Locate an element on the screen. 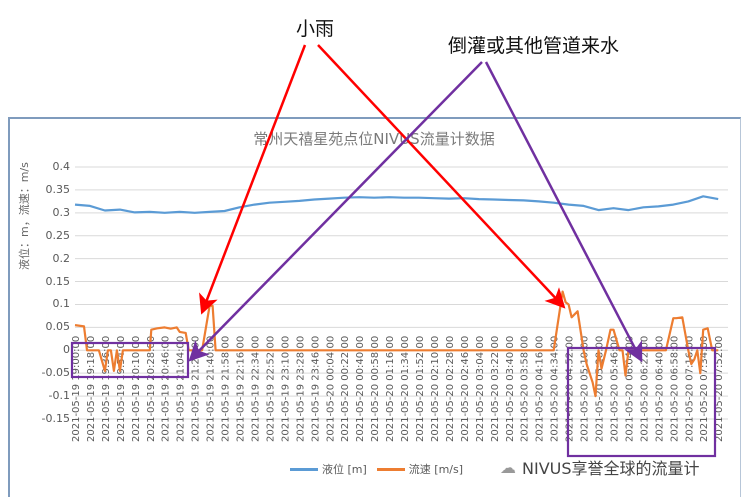 This screenshot has height=497, width=748. x-tick-label: 2021-05-19 22:16:00 is located at coordinates (241, 389).